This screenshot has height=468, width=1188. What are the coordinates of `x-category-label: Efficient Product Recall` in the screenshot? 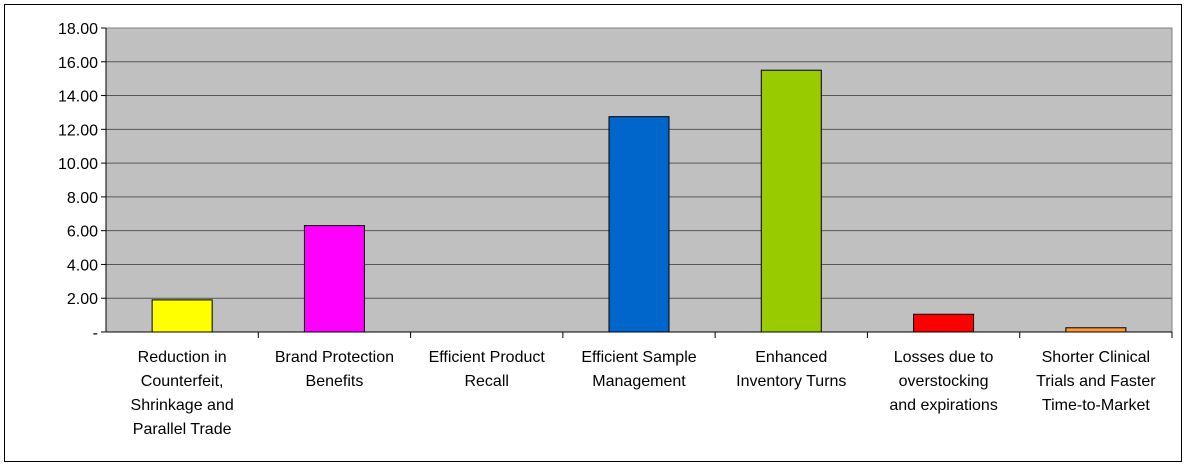 It's located at (487, 369).